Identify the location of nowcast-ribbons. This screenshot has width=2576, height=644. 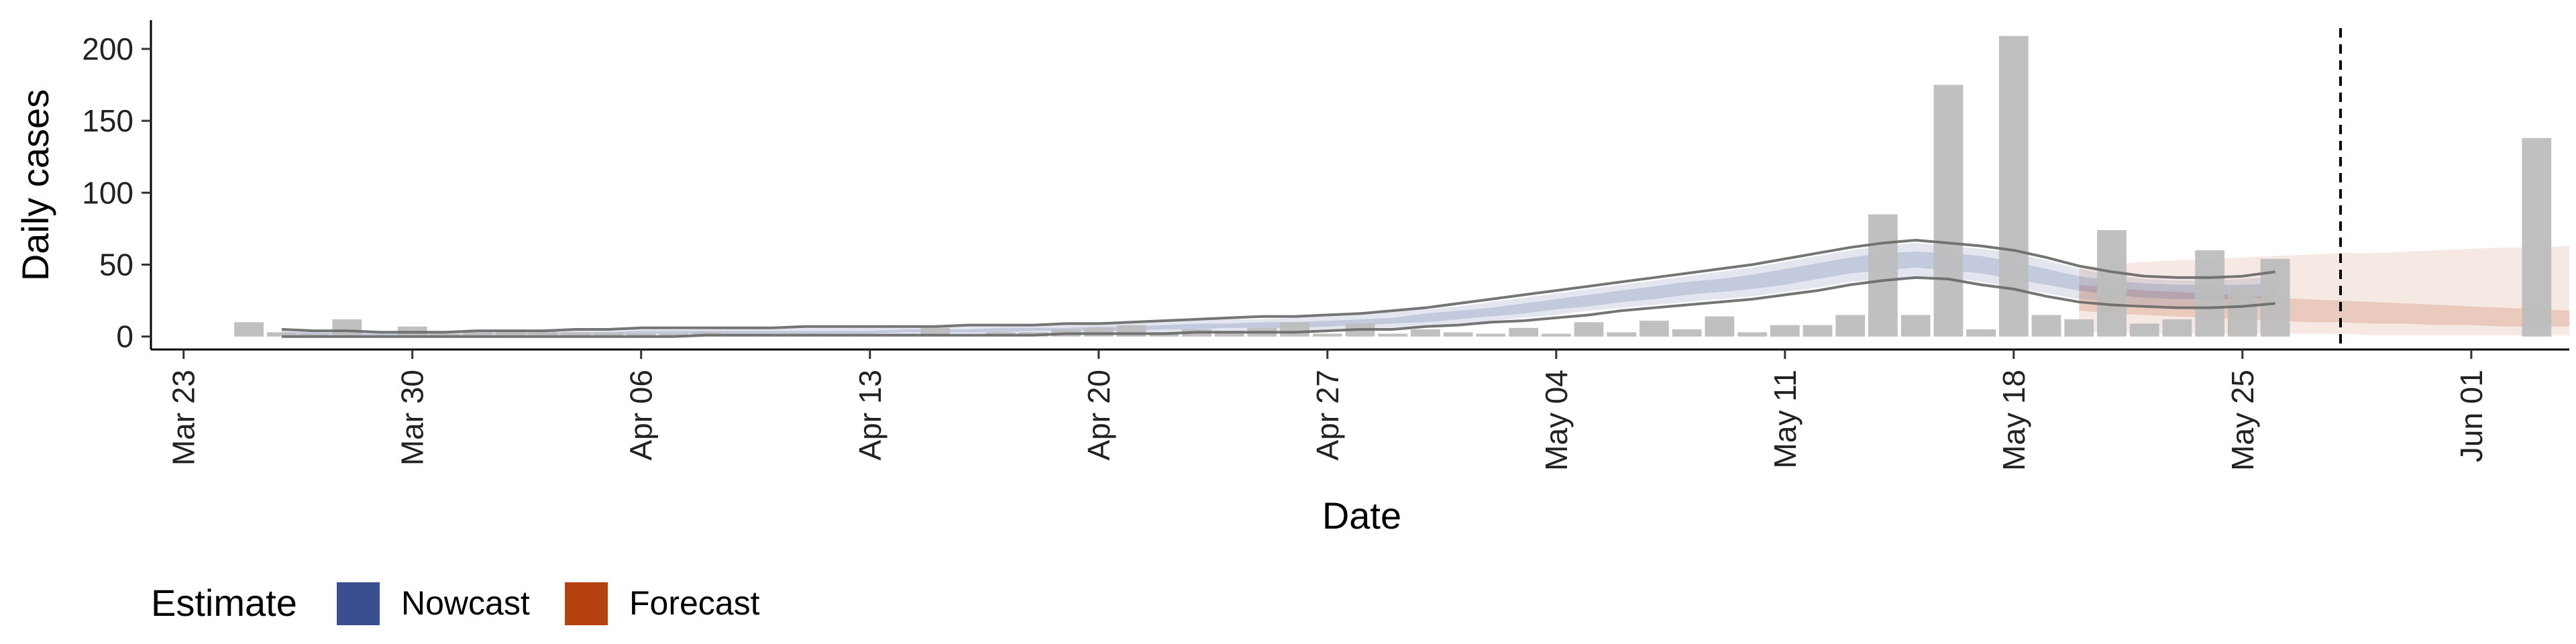
(1278, 290).